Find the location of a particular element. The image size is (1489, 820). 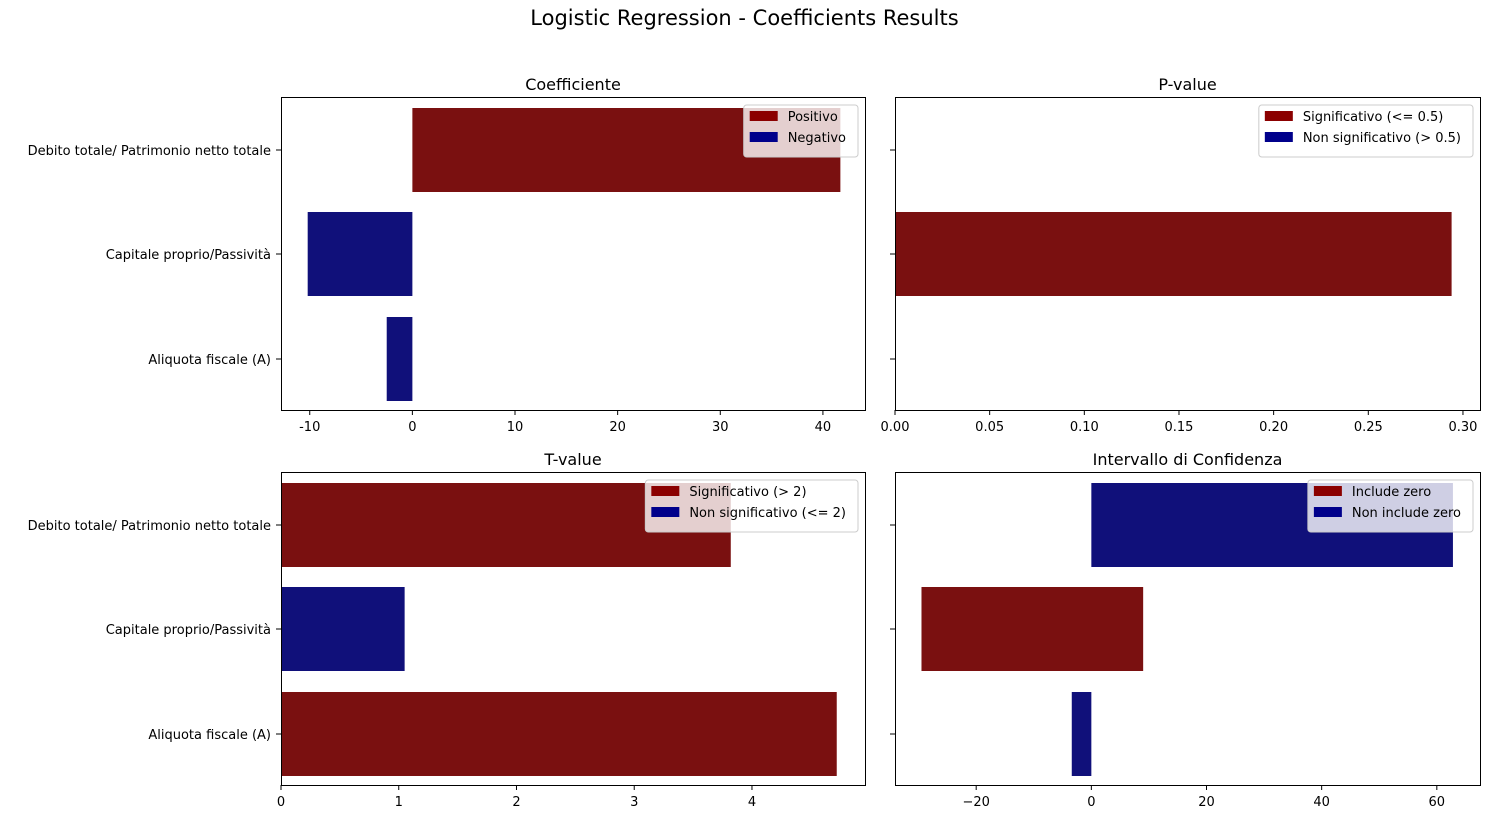

legend-entry: Positivo is located at coordinates (813, 117).